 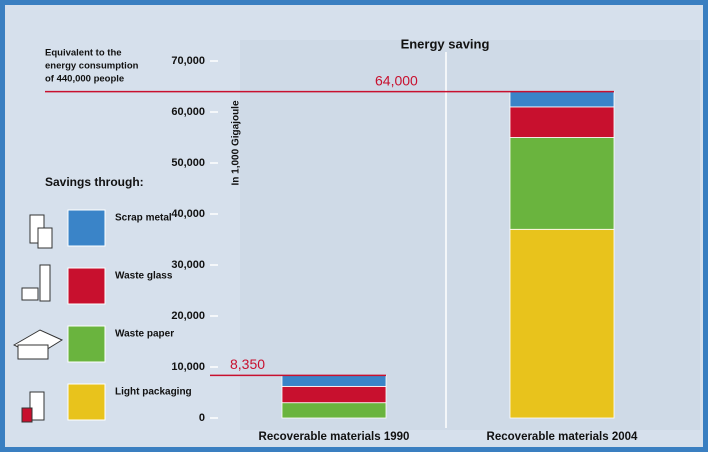 I want to click on annotation: Equivalent to the, so click(x=83, y=53).